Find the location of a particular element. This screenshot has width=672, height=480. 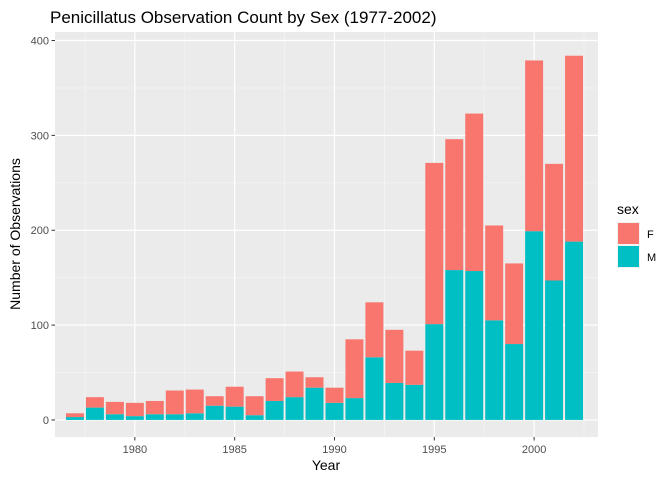

bar-f-1988 is located at coordinates (294, 384).